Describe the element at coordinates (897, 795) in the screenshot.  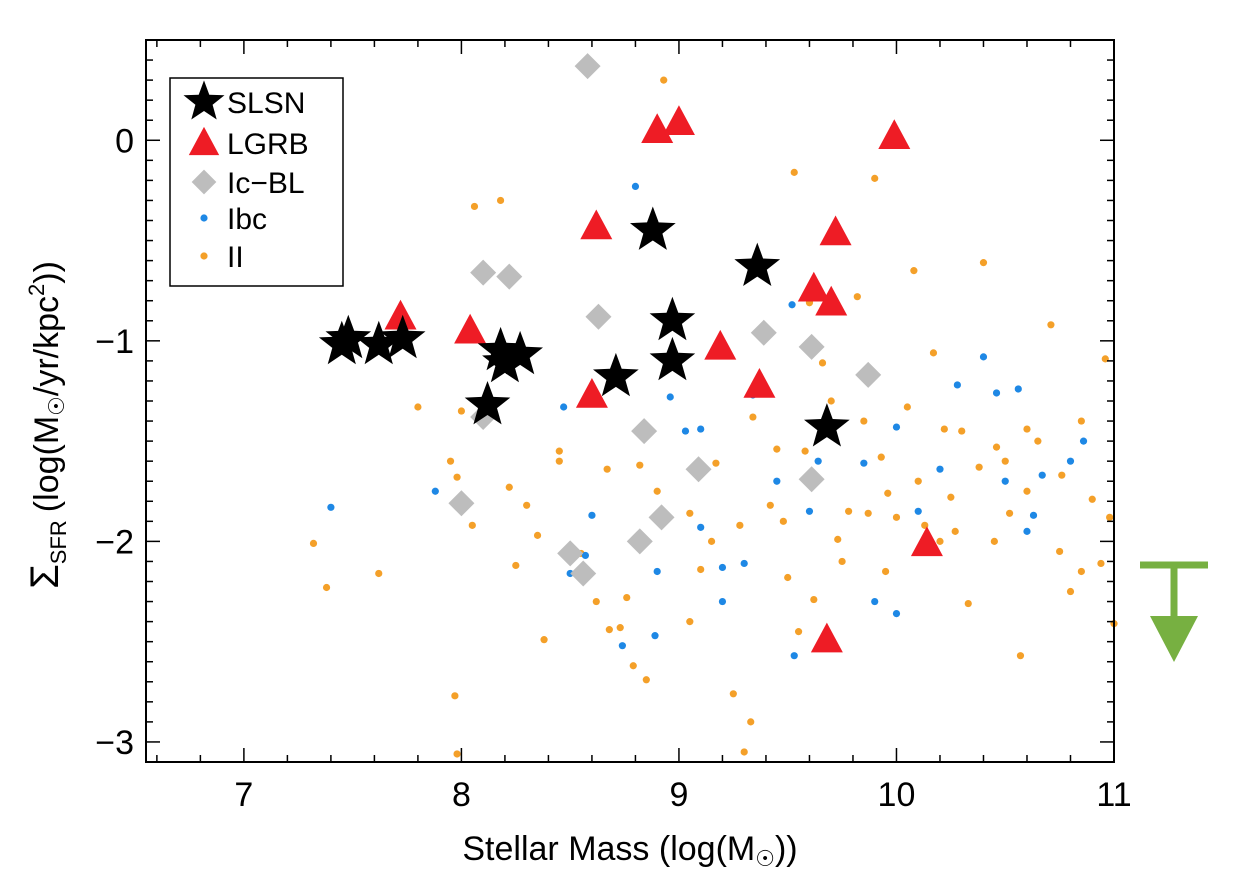
I see `x-tick-label: 10` at that location.